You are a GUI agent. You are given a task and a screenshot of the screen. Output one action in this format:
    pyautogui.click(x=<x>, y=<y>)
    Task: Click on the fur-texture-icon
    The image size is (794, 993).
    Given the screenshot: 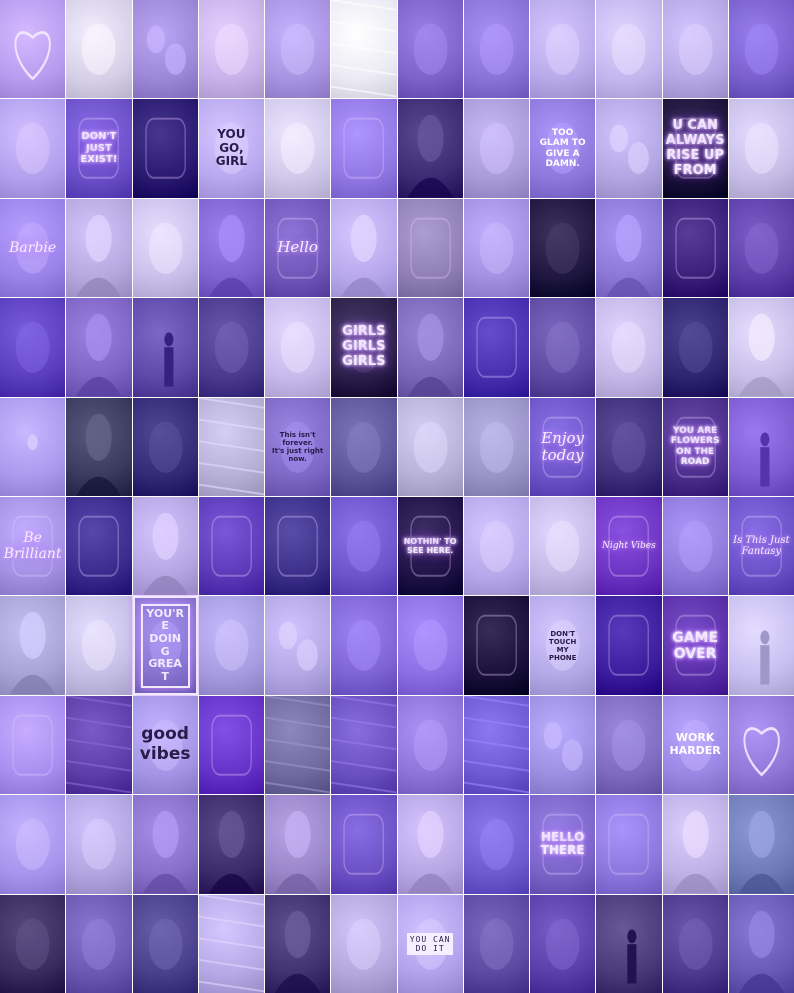 What is the action you would take?
    pyautogui.click(x=98, y=646)
    